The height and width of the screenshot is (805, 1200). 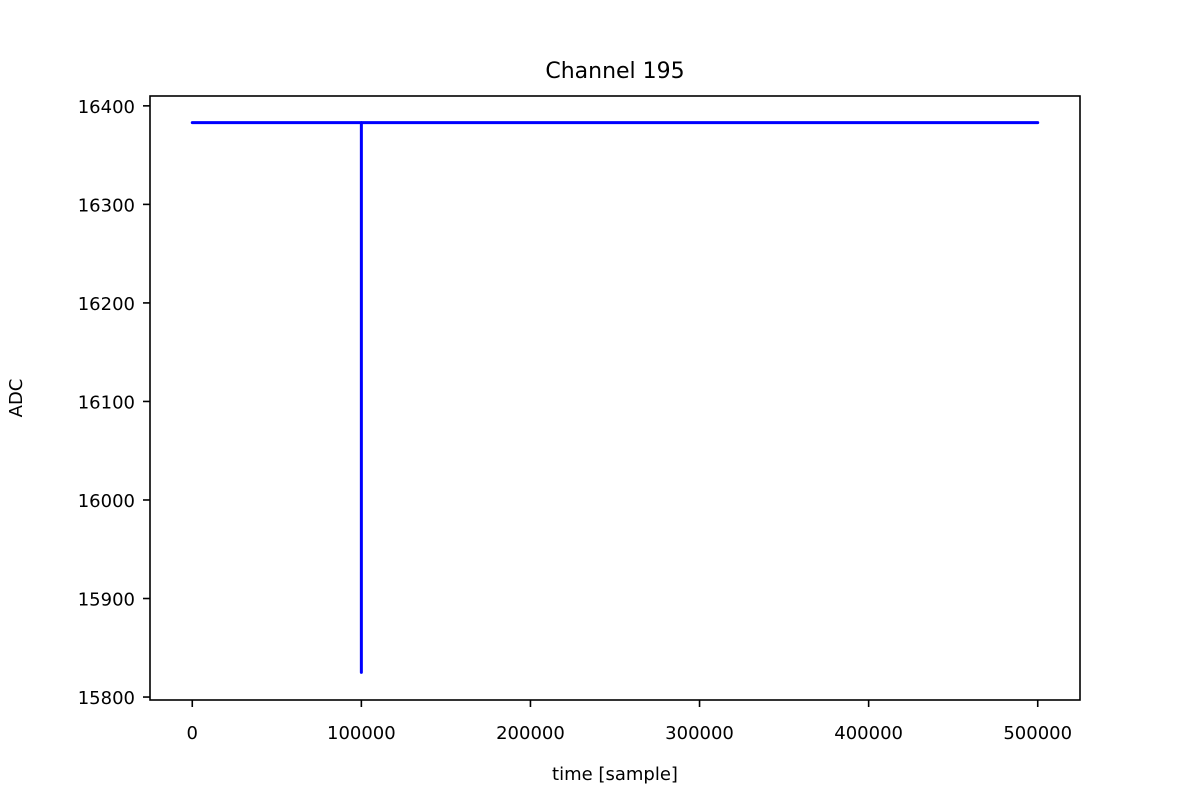 I want to click on y-tick-label: 16200, so click(x=106, y=304).